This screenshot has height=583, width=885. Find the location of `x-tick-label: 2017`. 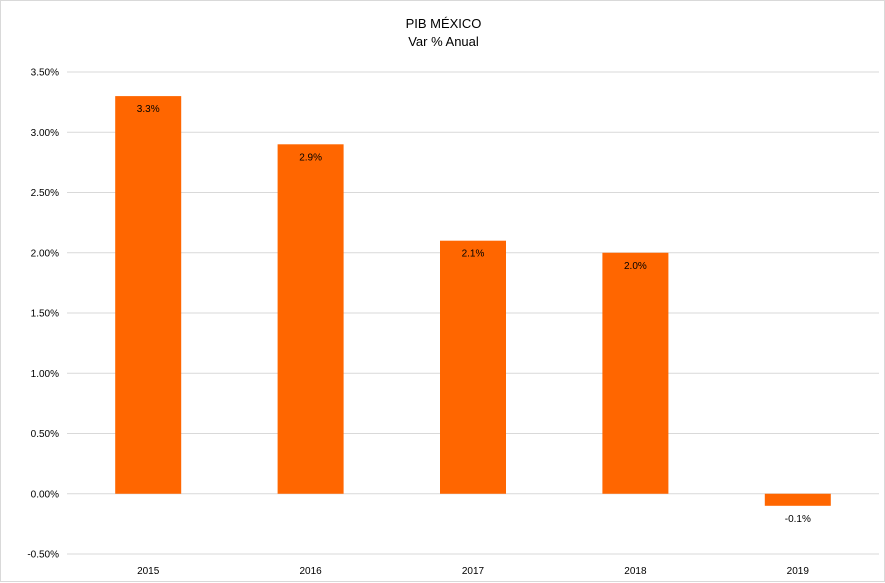

x-tick-label: 2017 is located at coordinates (473, 571).